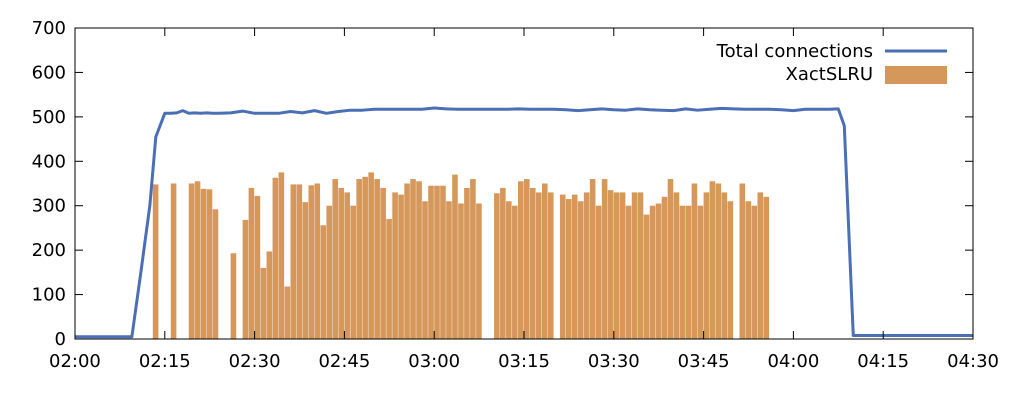 Image resolution: width=1024 pixels, height=402 pixels. Describe the element at coordinates (883, 361) in the screenshot. I see `x-tick-label: 04:15` at that location.